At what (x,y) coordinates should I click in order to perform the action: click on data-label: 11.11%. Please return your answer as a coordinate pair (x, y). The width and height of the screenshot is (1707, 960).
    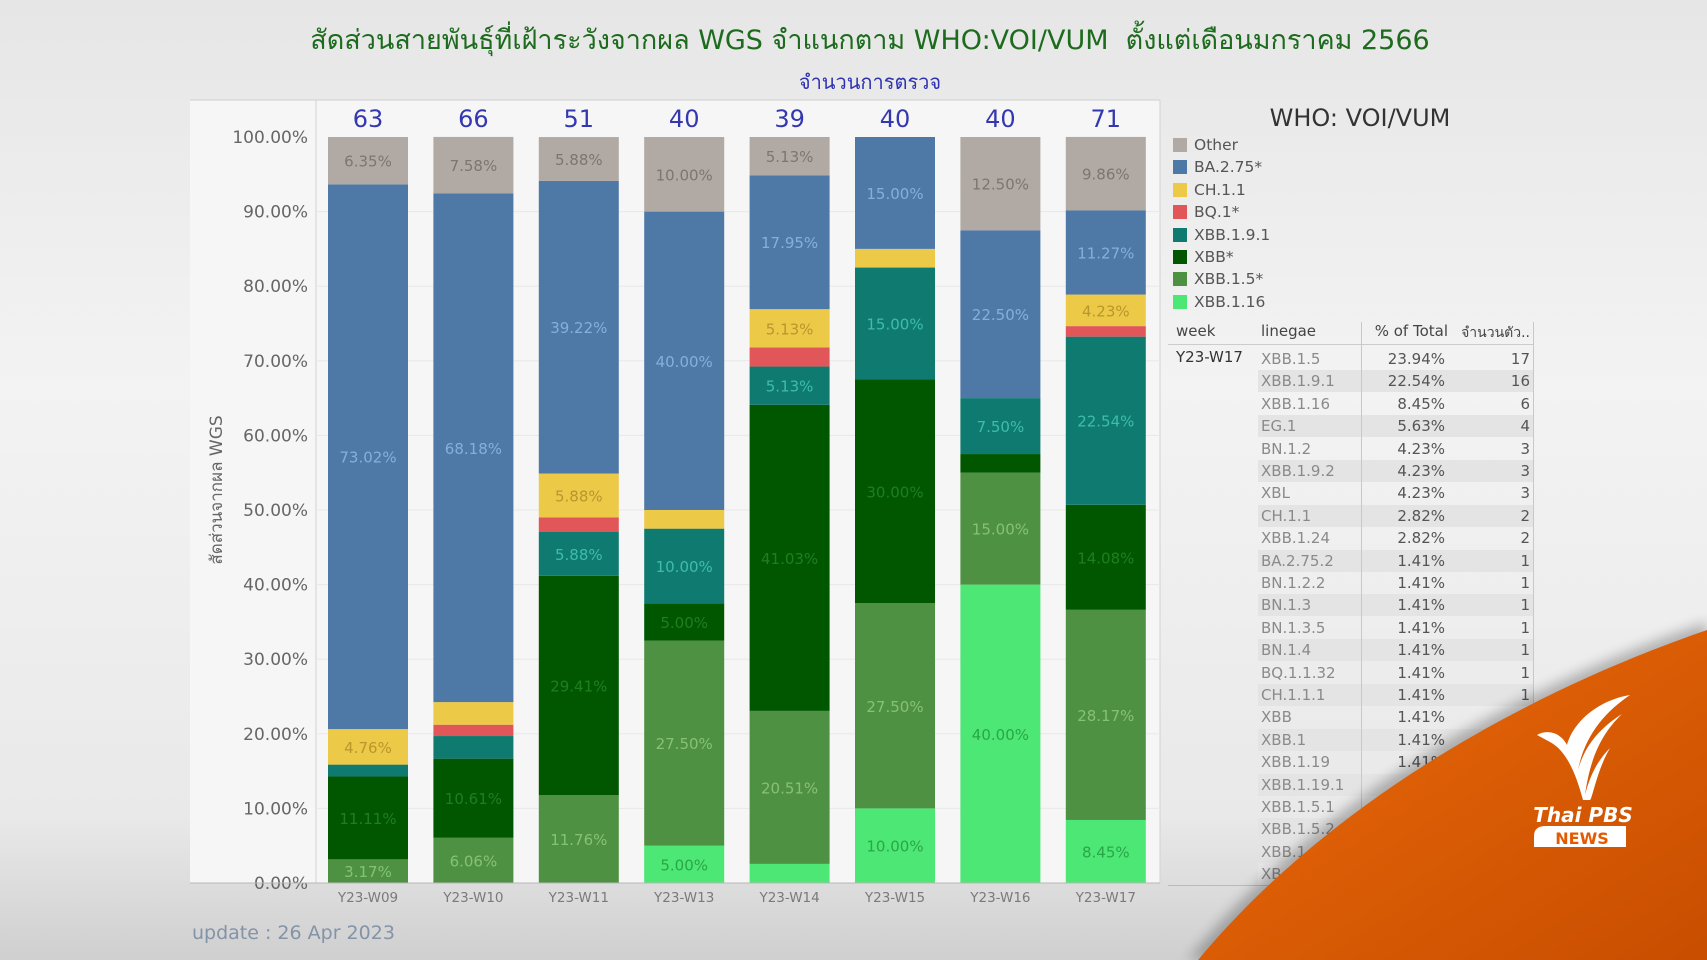
    Looking at the image, I should click on (367, 819).